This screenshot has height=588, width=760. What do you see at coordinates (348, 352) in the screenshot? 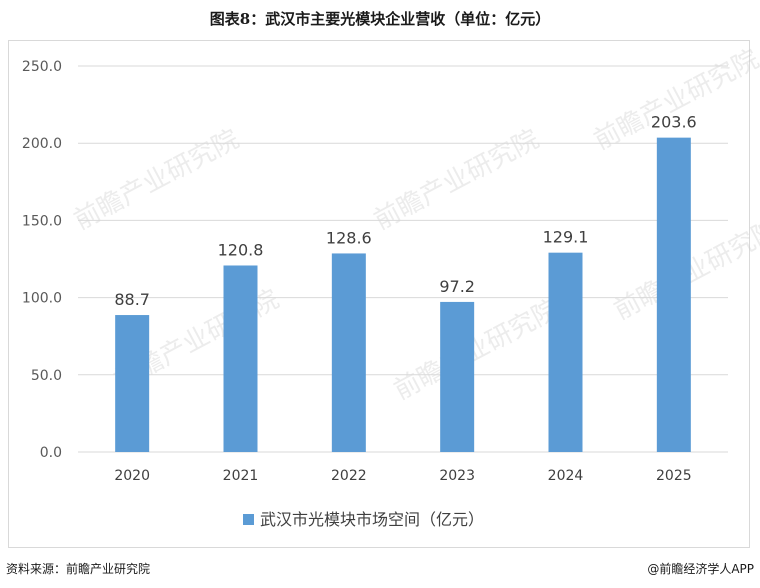
I see `bar-2022` at bounding box center [348, 352].